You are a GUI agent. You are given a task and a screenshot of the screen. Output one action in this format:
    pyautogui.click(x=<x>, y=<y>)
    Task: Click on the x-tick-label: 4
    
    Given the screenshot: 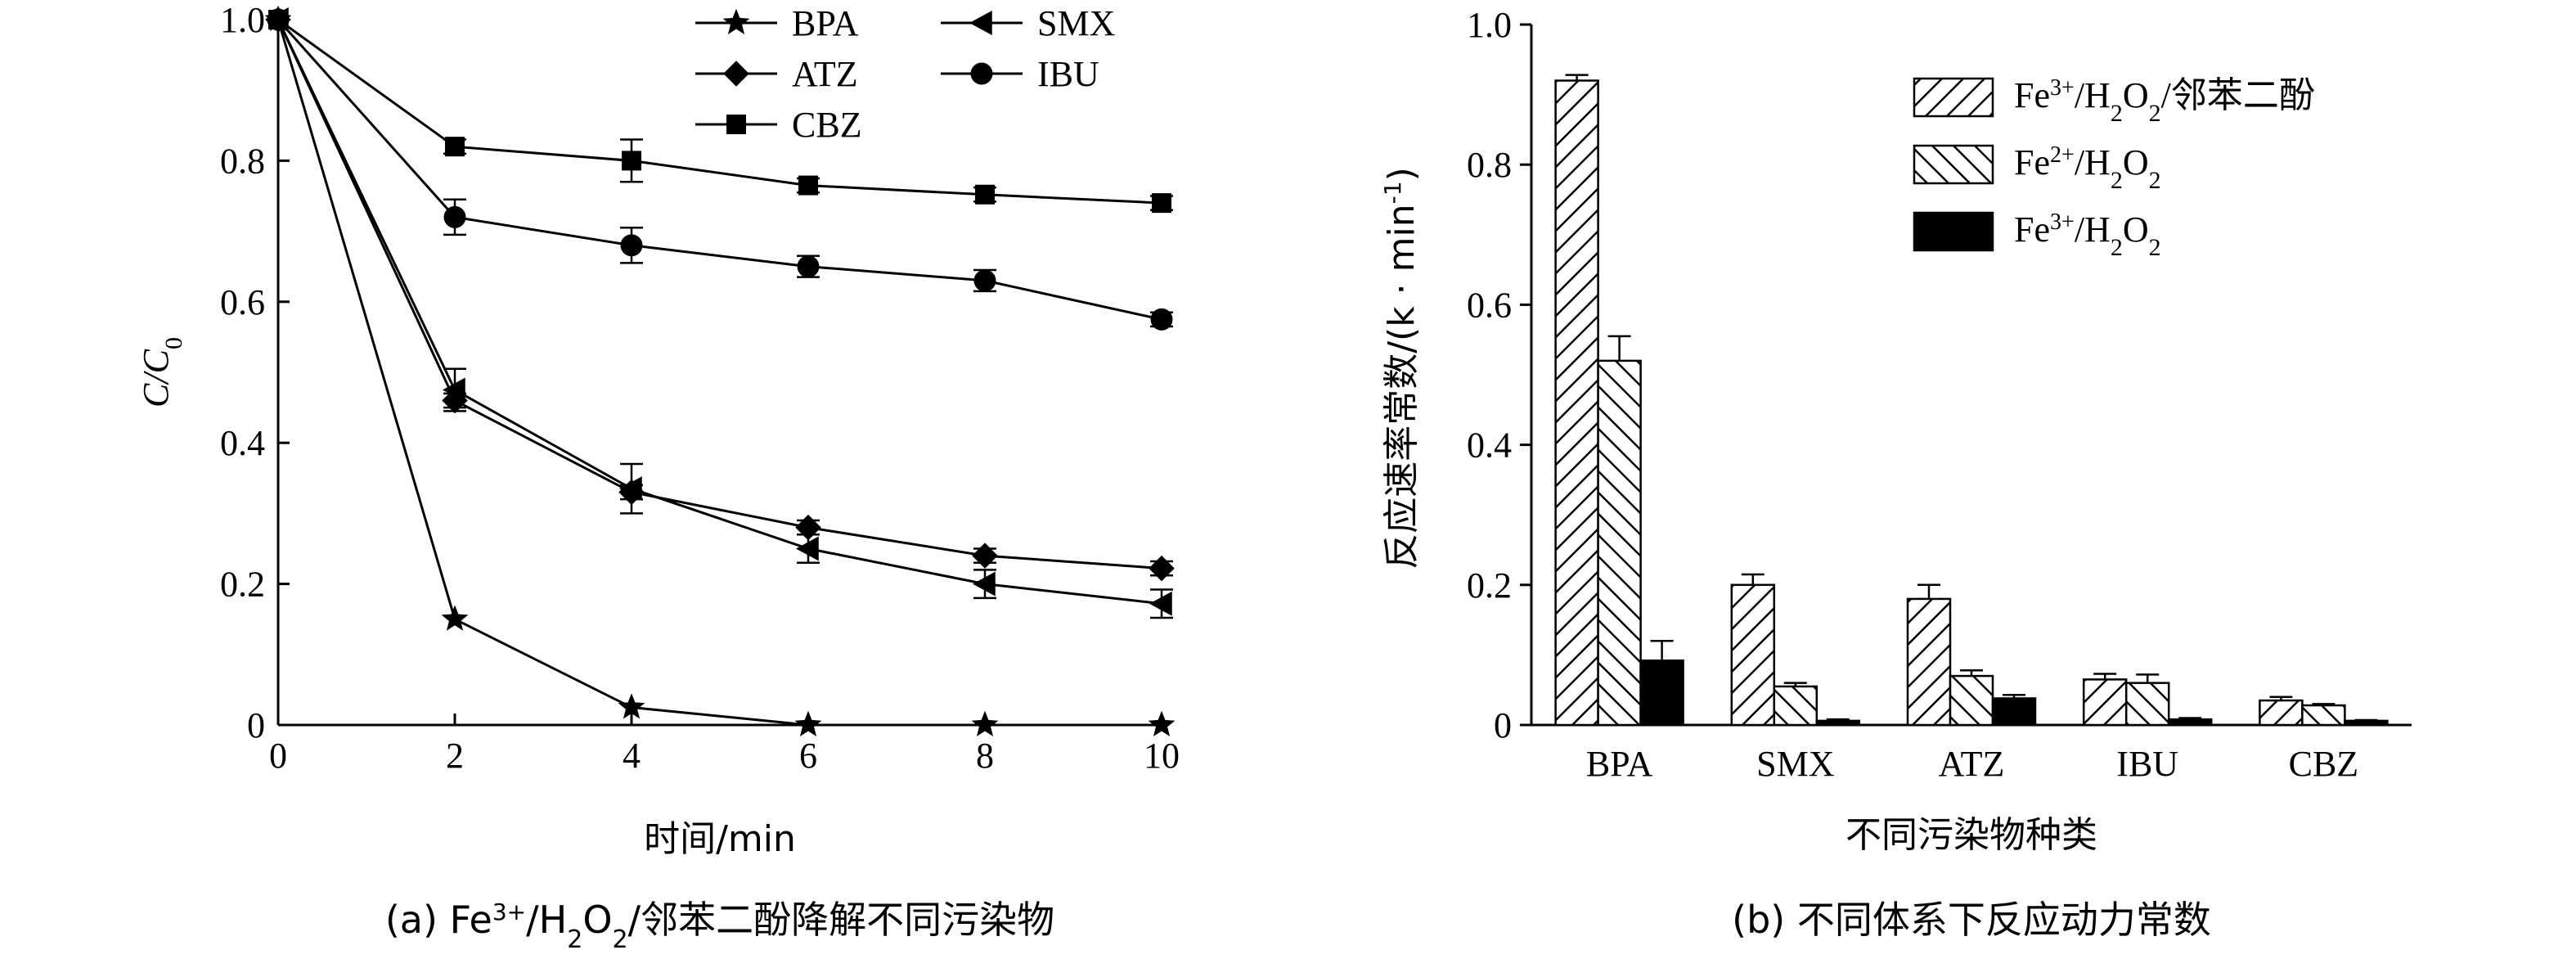 What is the action you would take?
    pyautogui.click(x=632, y=756)
    